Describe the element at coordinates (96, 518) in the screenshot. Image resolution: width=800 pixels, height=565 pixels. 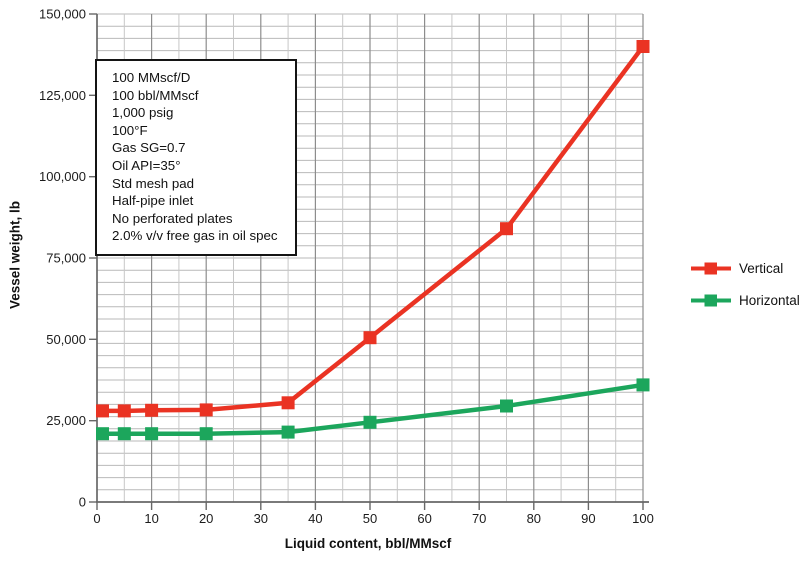
I see `x-tick-label: 0` at that location.